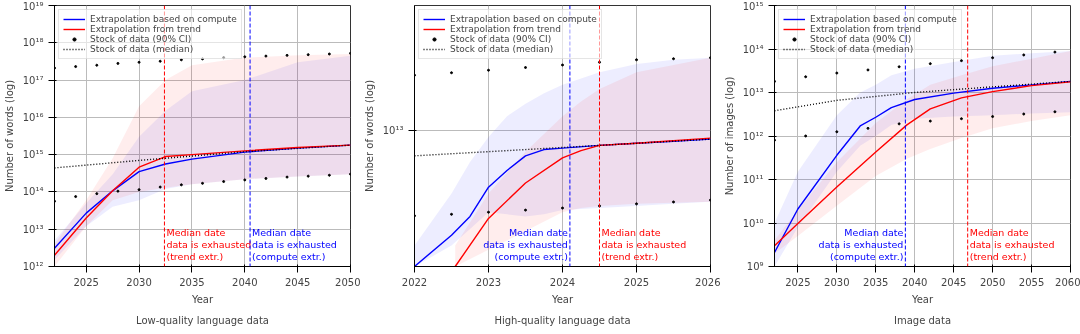 This screenshot has width=1080, height=334. What do you see at coordinates (33, 80) in the screenshot?
I see `y-tick-label: 10¹⁷` at bounding box center [33, 80].